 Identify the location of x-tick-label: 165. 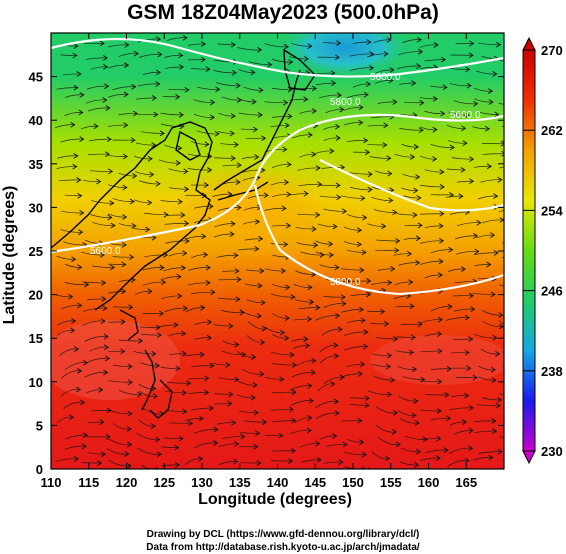
(466, 482).